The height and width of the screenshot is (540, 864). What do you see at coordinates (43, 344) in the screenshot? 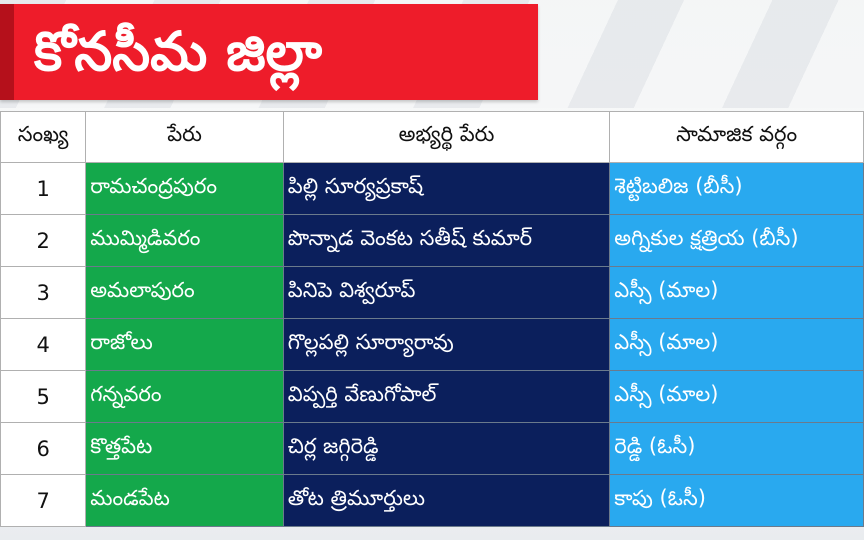
I see `row-number: 4` at bounding box center [43, 344].